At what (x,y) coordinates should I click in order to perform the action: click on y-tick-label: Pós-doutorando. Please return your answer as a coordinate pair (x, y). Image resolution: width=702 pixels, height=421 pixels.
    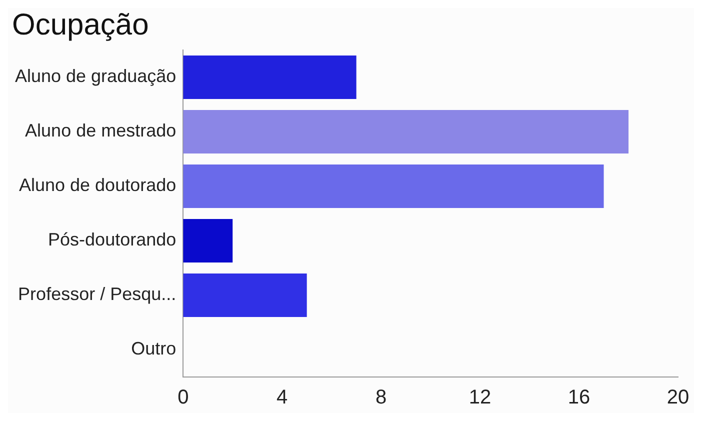
    Looking at the image, I should click on (112, 240).